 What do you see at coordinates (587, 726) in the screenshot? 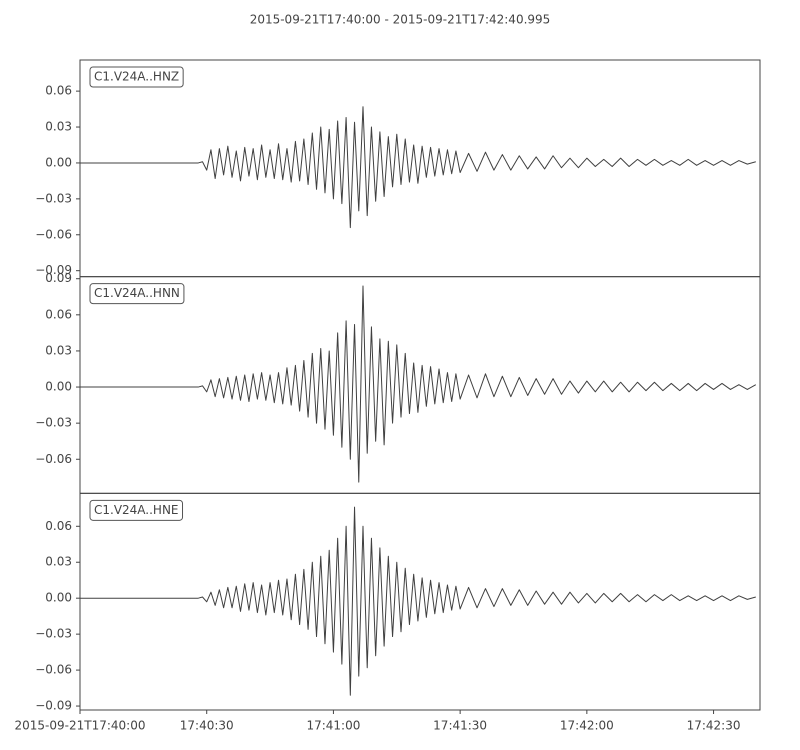
I see `x-tick-label: 17:42:00` at bounding box center [587, 726].